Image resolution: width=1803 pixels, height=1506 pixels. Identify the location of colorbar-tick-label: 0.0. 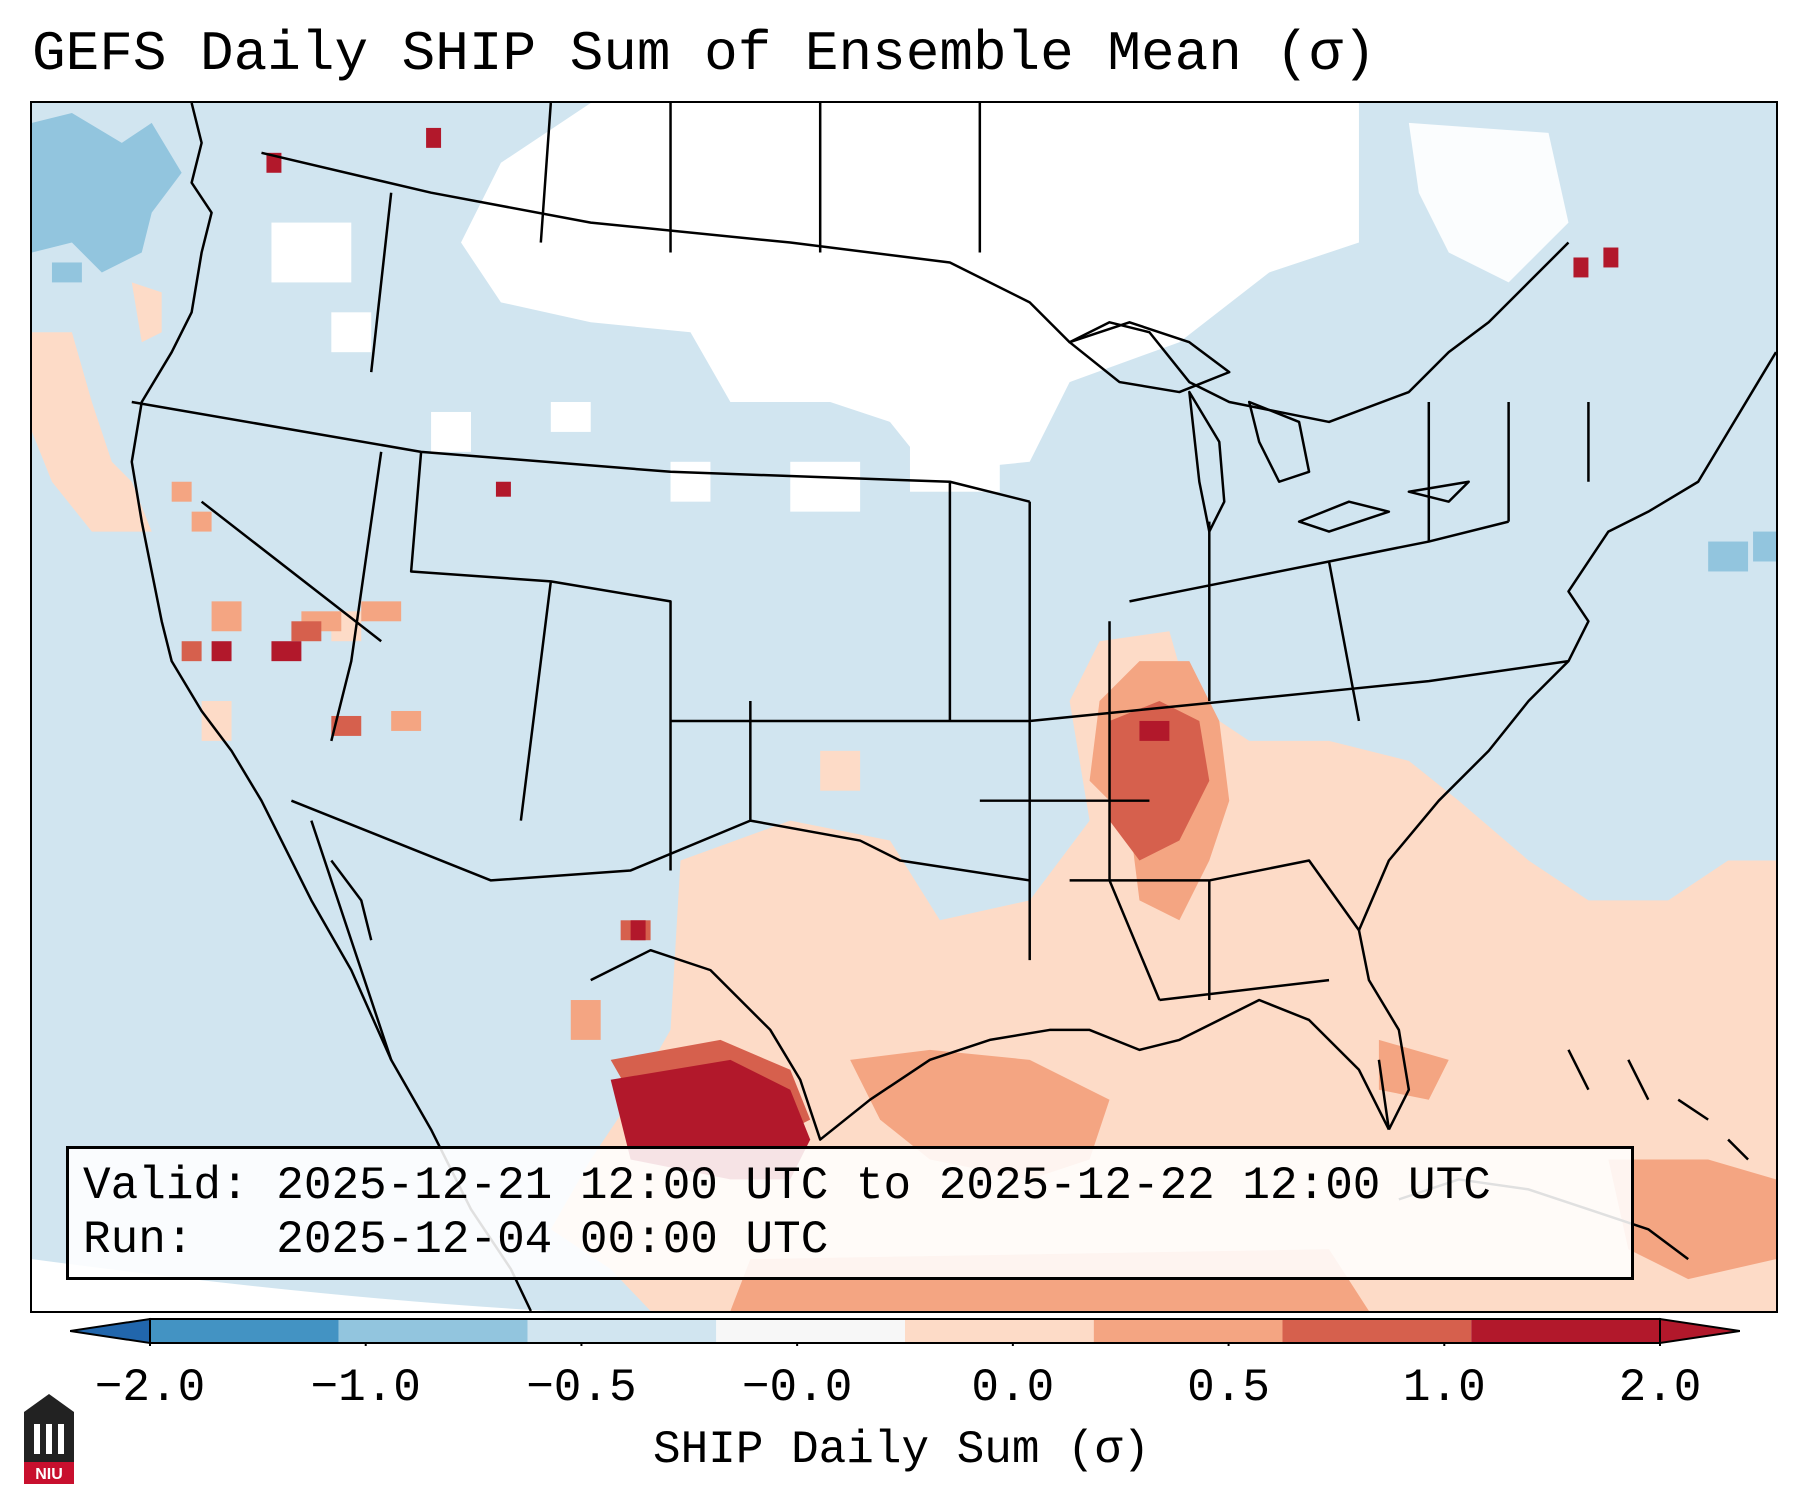
(1013, 1388).